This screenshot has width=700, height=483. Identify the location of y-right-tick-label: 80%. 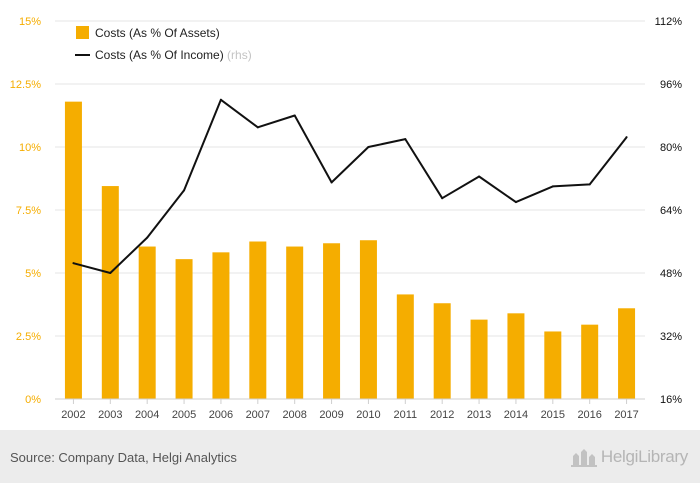
(671, 148).